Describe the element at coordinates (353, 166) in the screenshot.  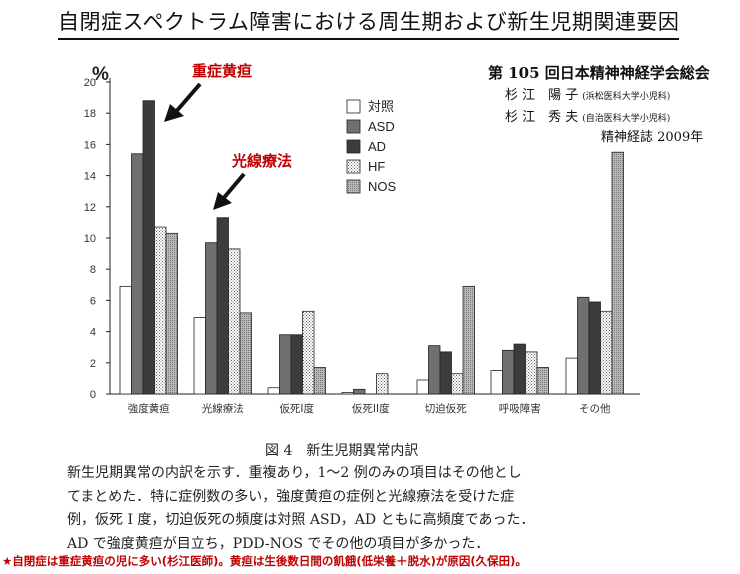
I see `legend-swatch-HF` at that location.